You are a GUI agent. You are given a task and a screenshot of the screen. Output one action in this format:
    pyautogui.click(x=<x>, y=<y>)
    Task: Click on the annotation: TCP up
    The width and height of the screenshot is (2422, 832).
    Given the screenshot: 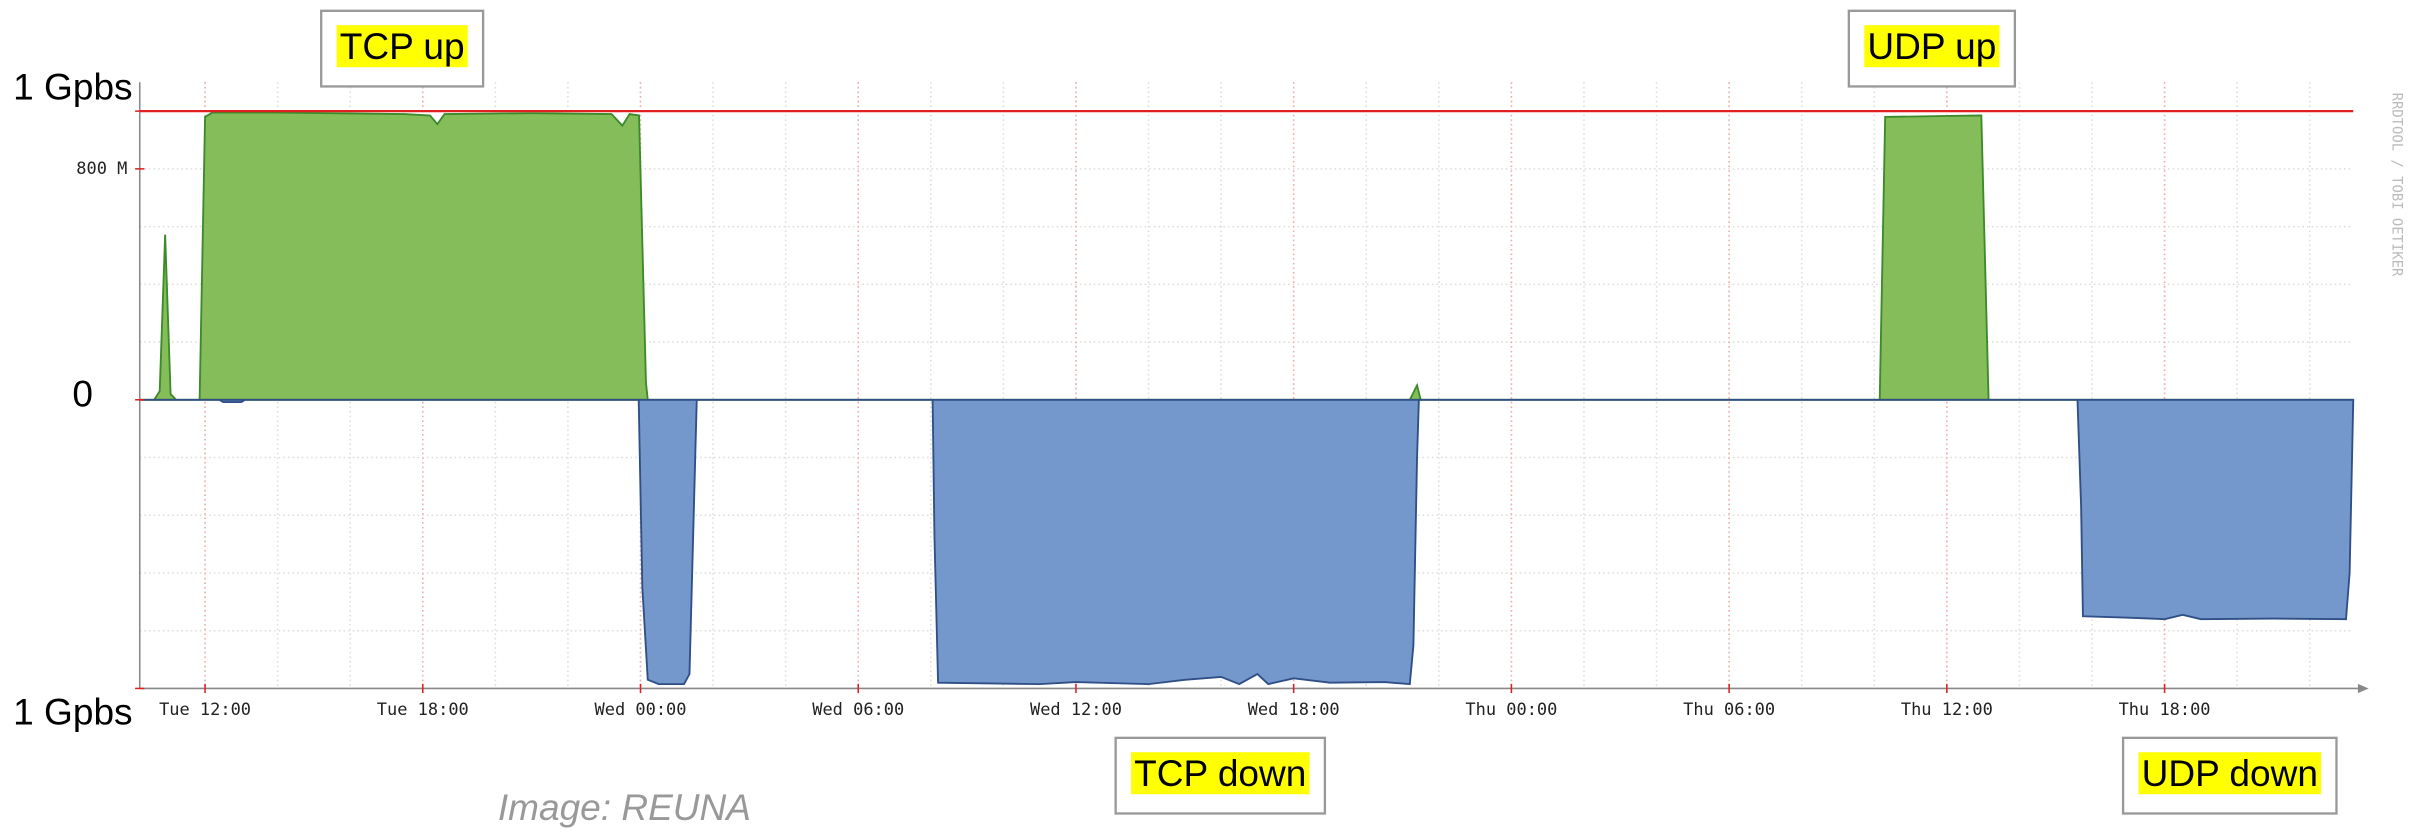 What is the action you would take?
    pyautogui.click(x=402, y=46)
    